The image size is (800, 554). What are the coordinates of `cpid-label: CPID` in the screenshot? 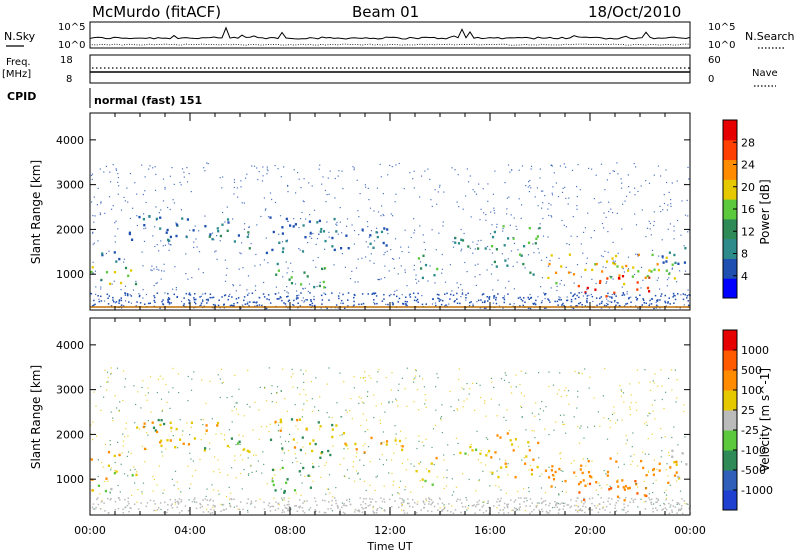 It's located at (21, 96).